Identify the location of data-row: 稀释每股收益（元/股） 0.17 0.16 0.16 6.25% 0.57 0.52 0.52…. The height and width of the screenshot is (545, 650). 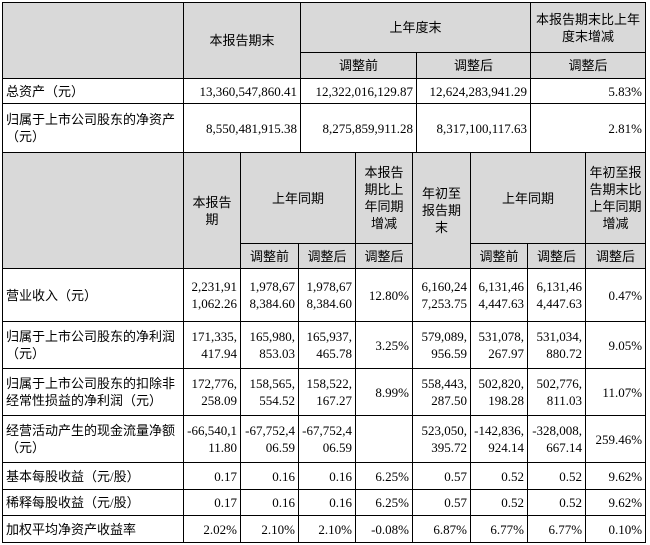
(324, 502).